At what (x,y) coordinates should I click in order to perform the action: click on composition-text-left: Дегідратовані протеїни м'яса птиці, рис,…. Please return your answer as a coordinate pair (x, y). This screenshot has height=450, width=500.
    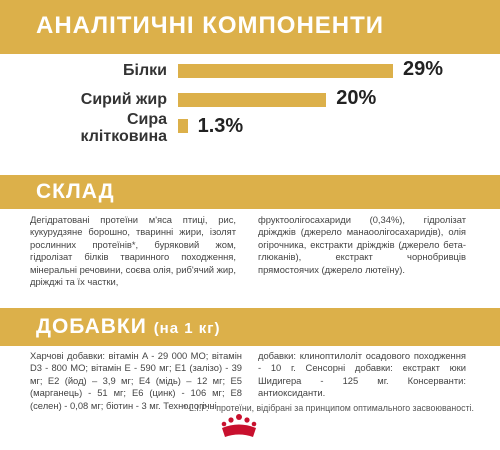
    Looking at the image, I should click on (133, 251).